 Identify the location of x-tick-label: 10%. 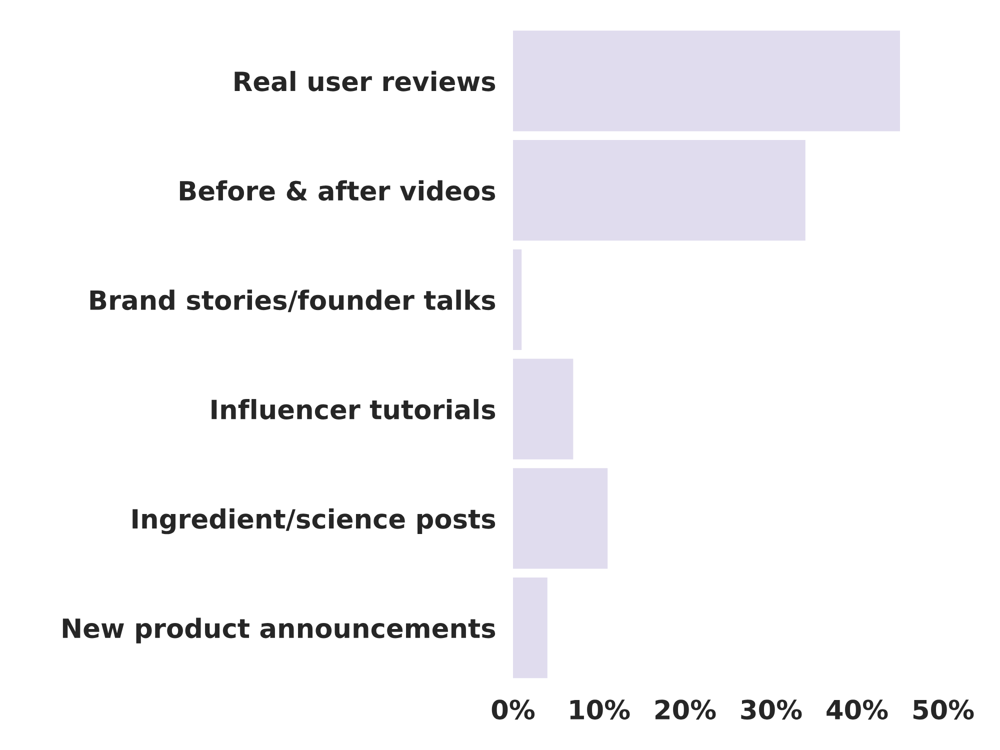
(600, 710).